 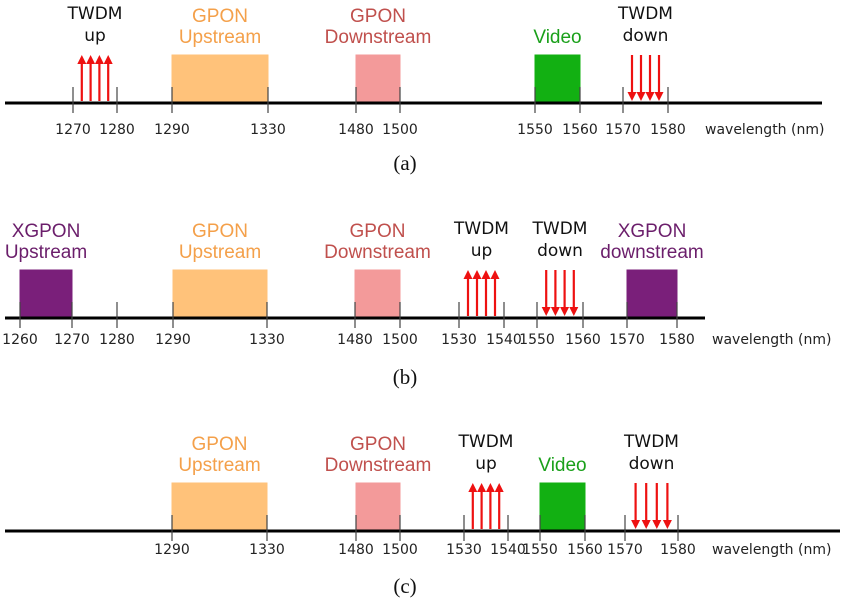 I want to click on video-band, so click(x=562, y=507).